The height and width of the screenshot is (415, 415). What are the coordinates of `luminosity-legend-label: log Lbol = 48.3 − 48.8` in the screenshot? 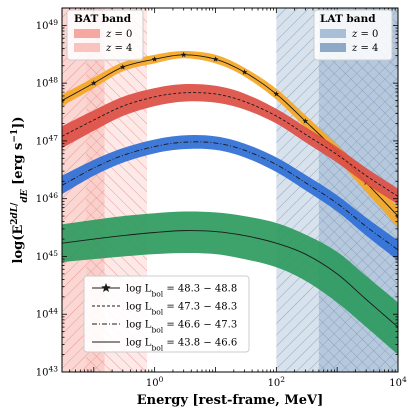 It's located at (181, 291).